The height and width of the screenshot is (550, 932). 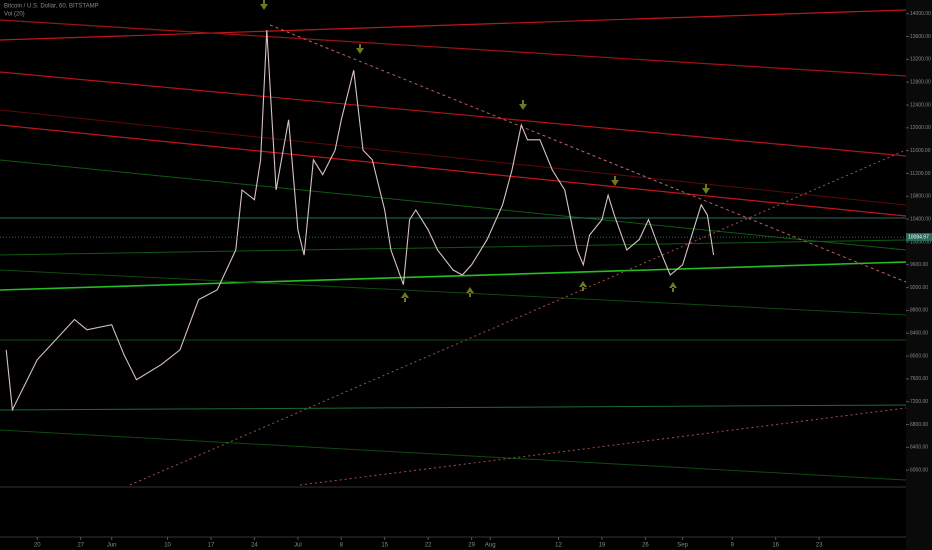 I want to click on indicator-label: Vol (20), so click(x=14, y=15).